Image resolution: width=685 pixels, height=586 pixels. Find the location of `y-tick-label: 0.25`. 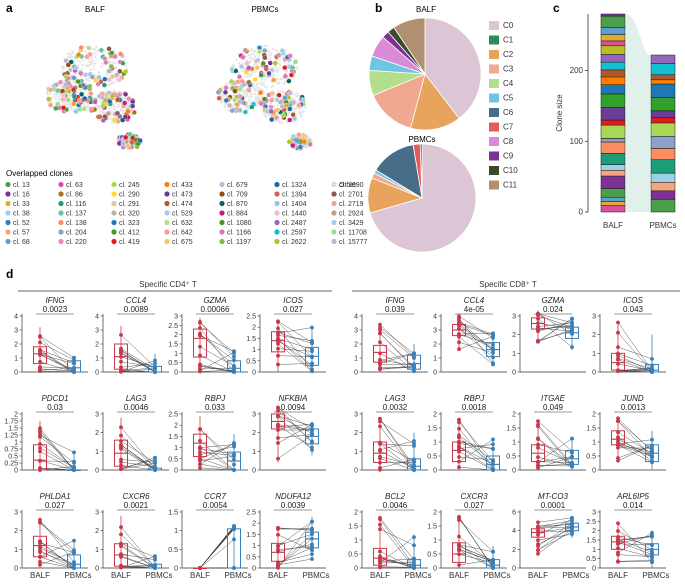

y-tick-label: 0.25 is located at coordinates (11, 464).